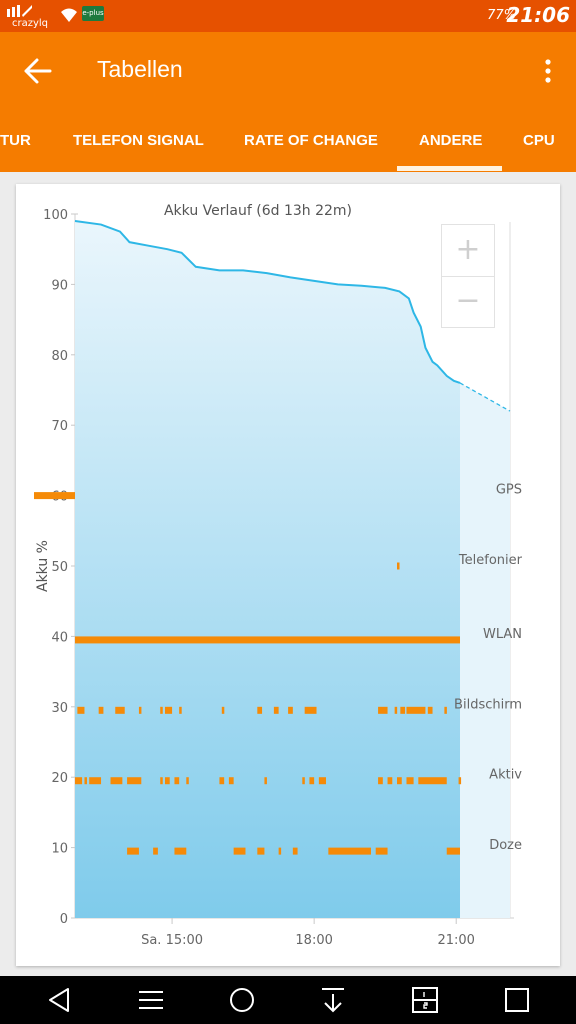 This screenshot has width=576, height=1024. I want to click on indicator-label: Aktiv, so click(505, 775).